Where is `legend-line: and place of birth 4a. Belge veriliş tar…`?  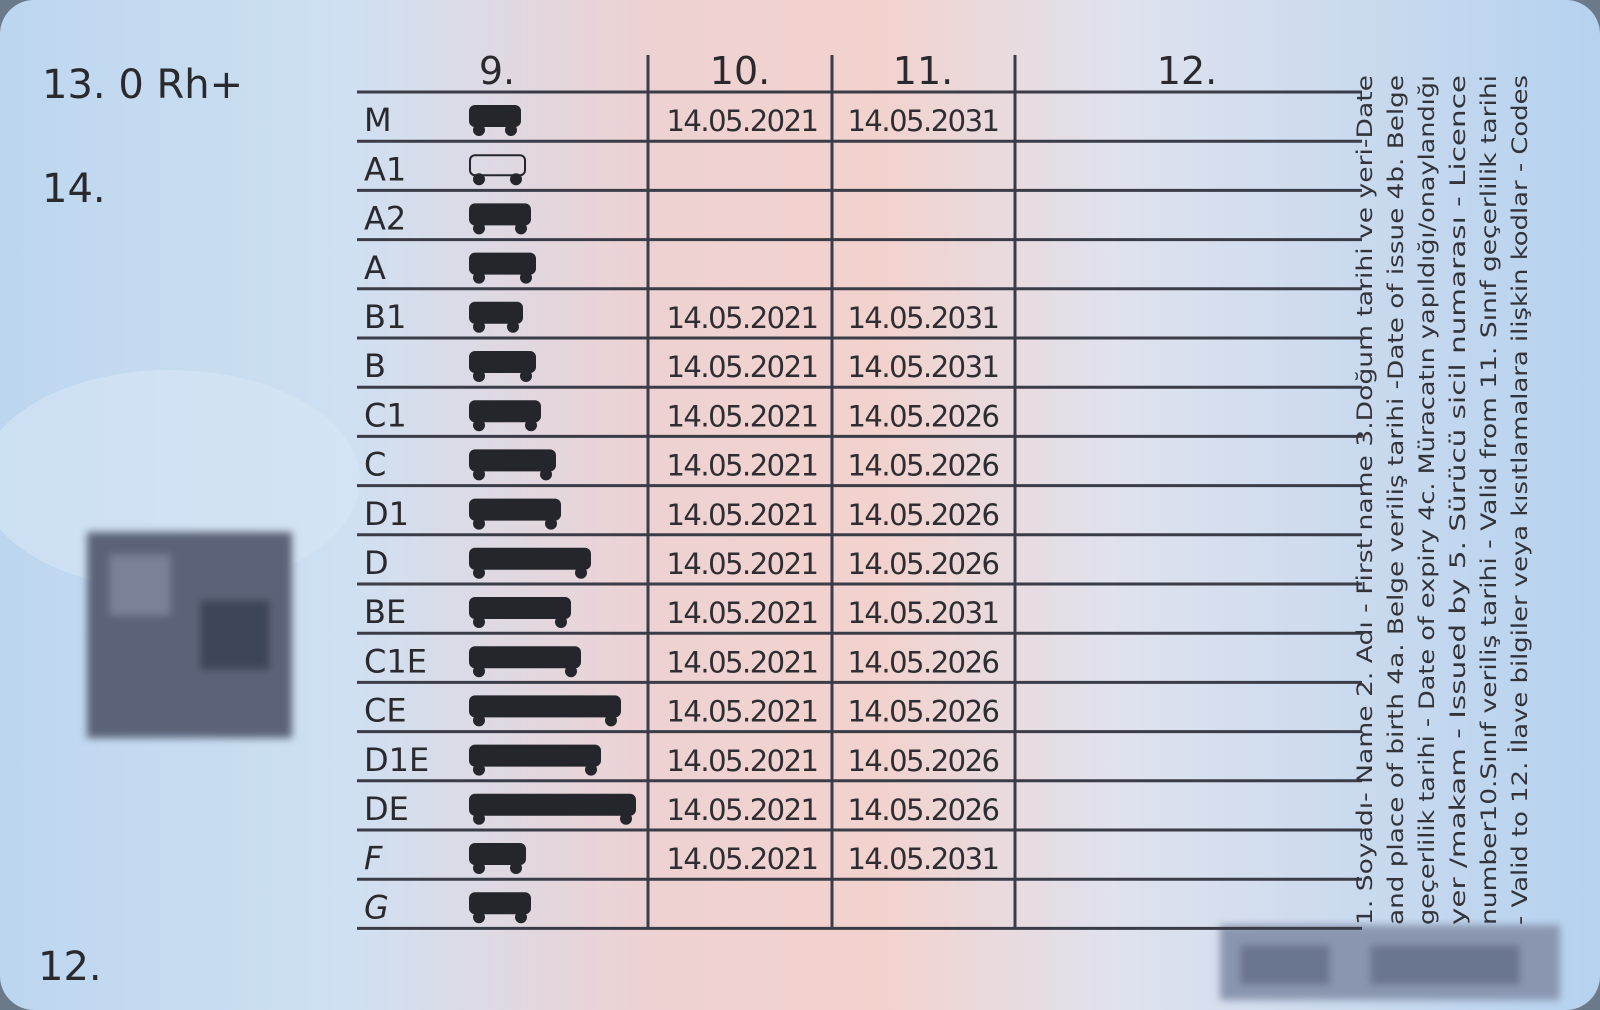
legend-line: and place of birth 4a. Belge veriliş tar… is located at coordinates (1396, 500).